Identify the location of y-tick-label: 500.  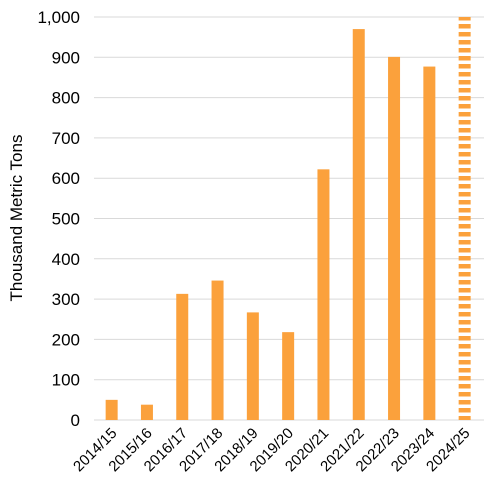
(66, 219).